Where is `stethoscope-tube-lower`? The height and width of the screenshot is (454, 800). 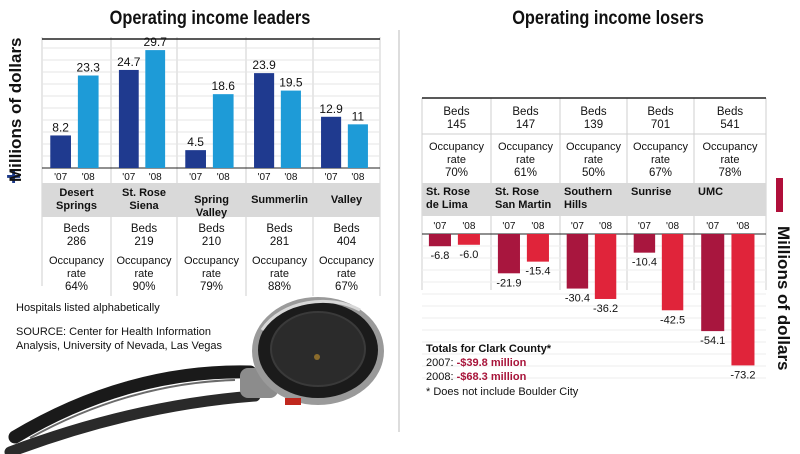 stethoscope-tube-lower is located at coordinates (132, 422).